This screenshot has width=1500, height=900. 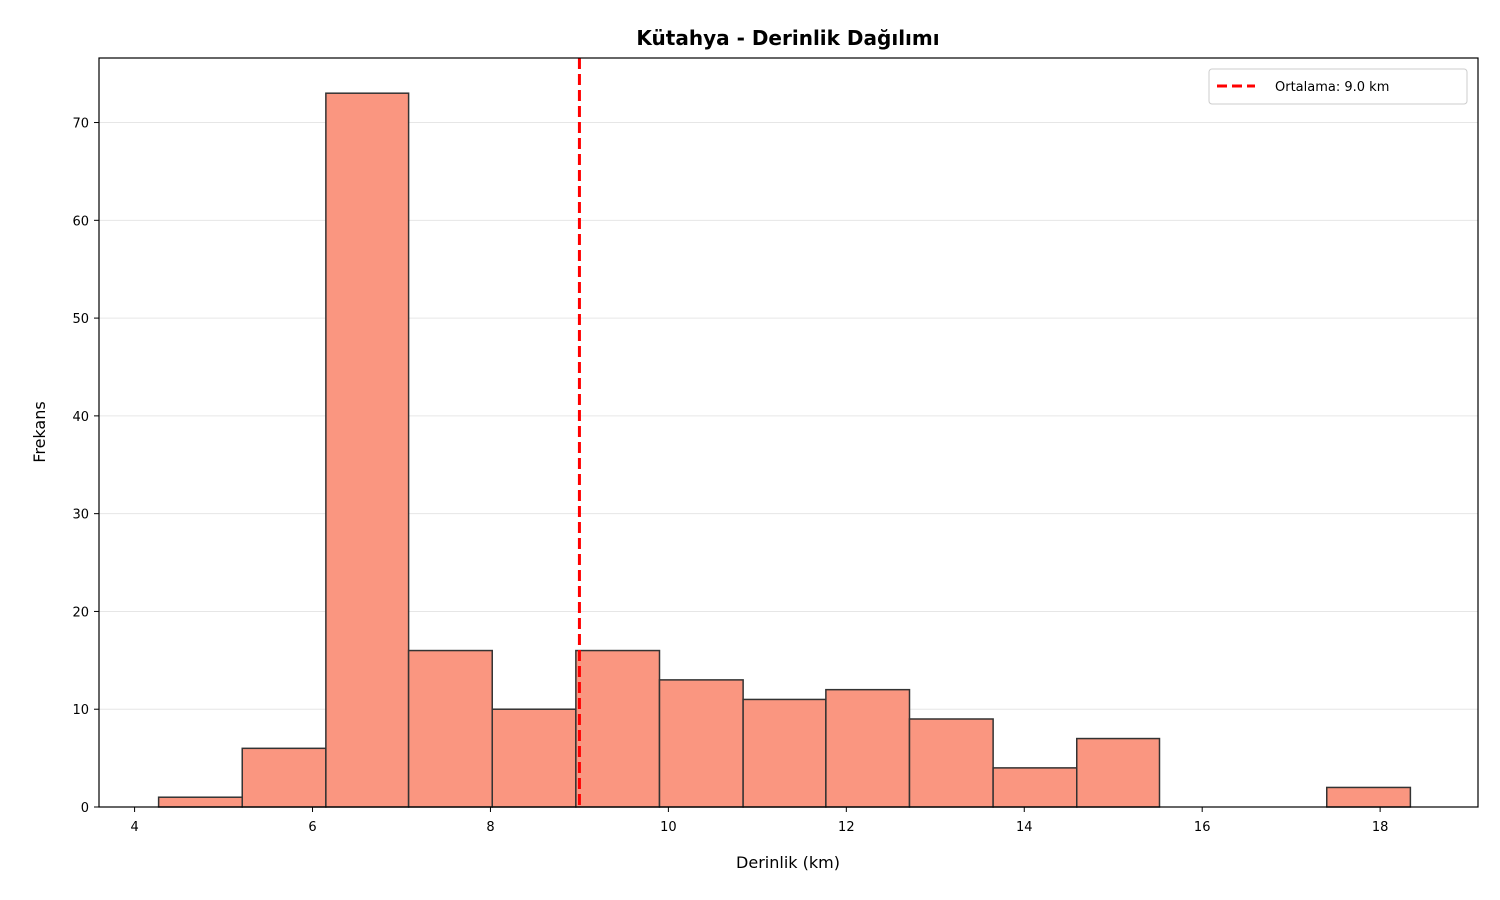 I want to click on x-tick-label: 4, so click(x=134, y=827).